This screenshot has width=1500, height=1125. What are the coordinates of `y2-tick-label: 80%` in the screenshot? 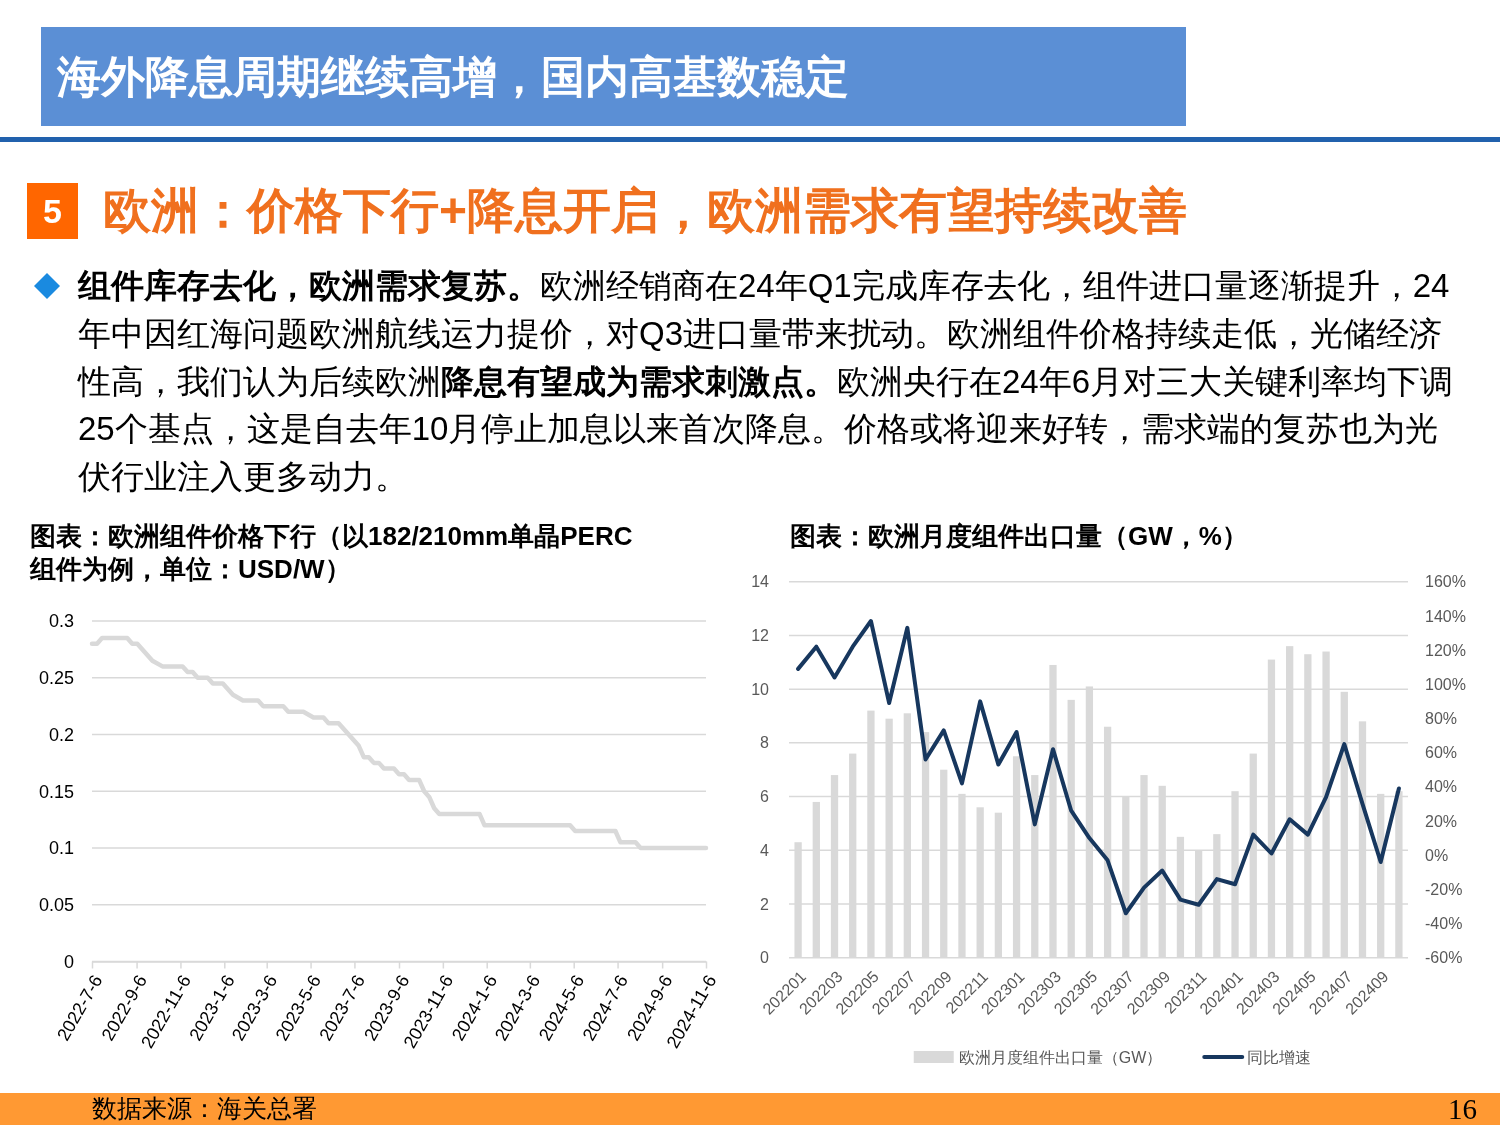 It's located at (1441, 719).